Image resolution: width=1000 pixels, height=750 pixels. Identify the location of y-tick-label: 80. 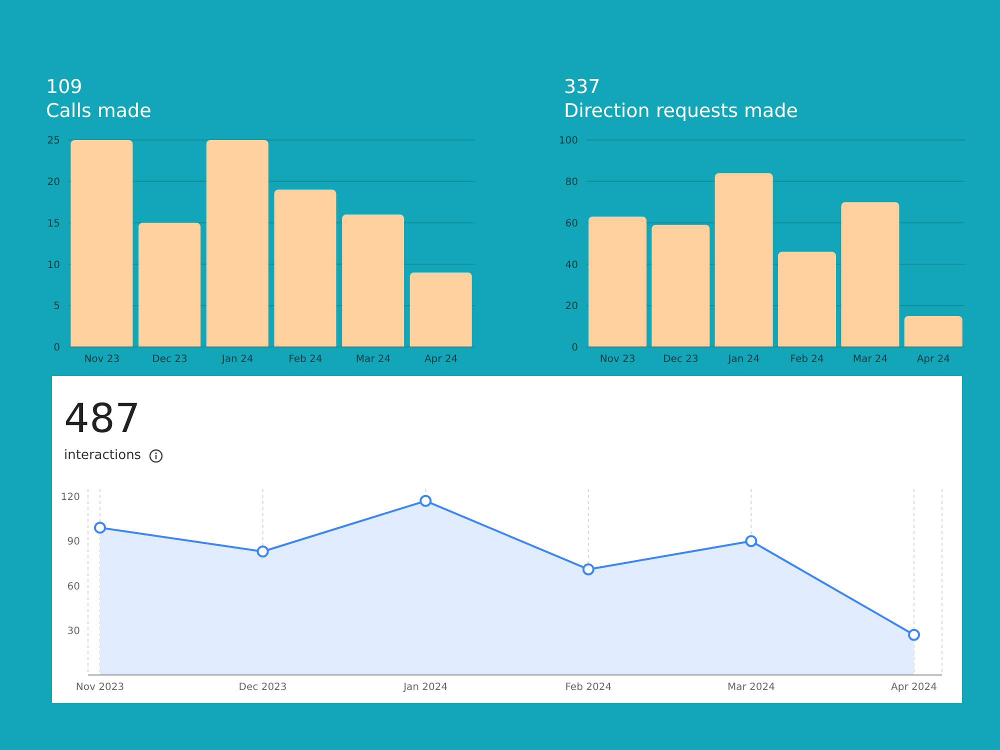
(571, 182).